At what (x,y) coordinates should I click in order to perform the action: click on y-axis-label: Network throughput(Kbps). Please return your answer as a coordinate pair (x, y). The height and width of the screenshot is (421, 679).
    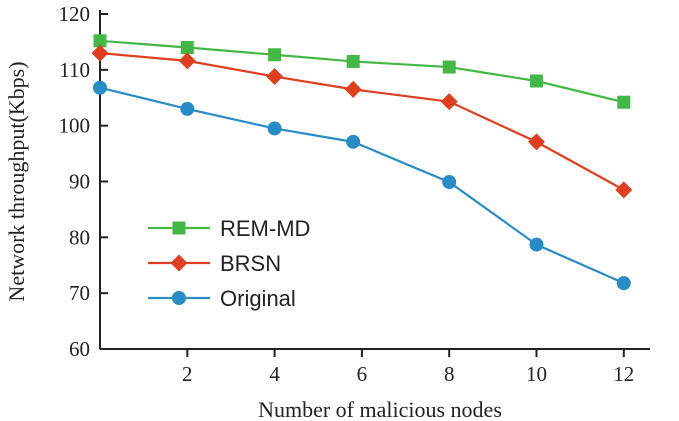
    Looking at the image, I should click on (16, 181).